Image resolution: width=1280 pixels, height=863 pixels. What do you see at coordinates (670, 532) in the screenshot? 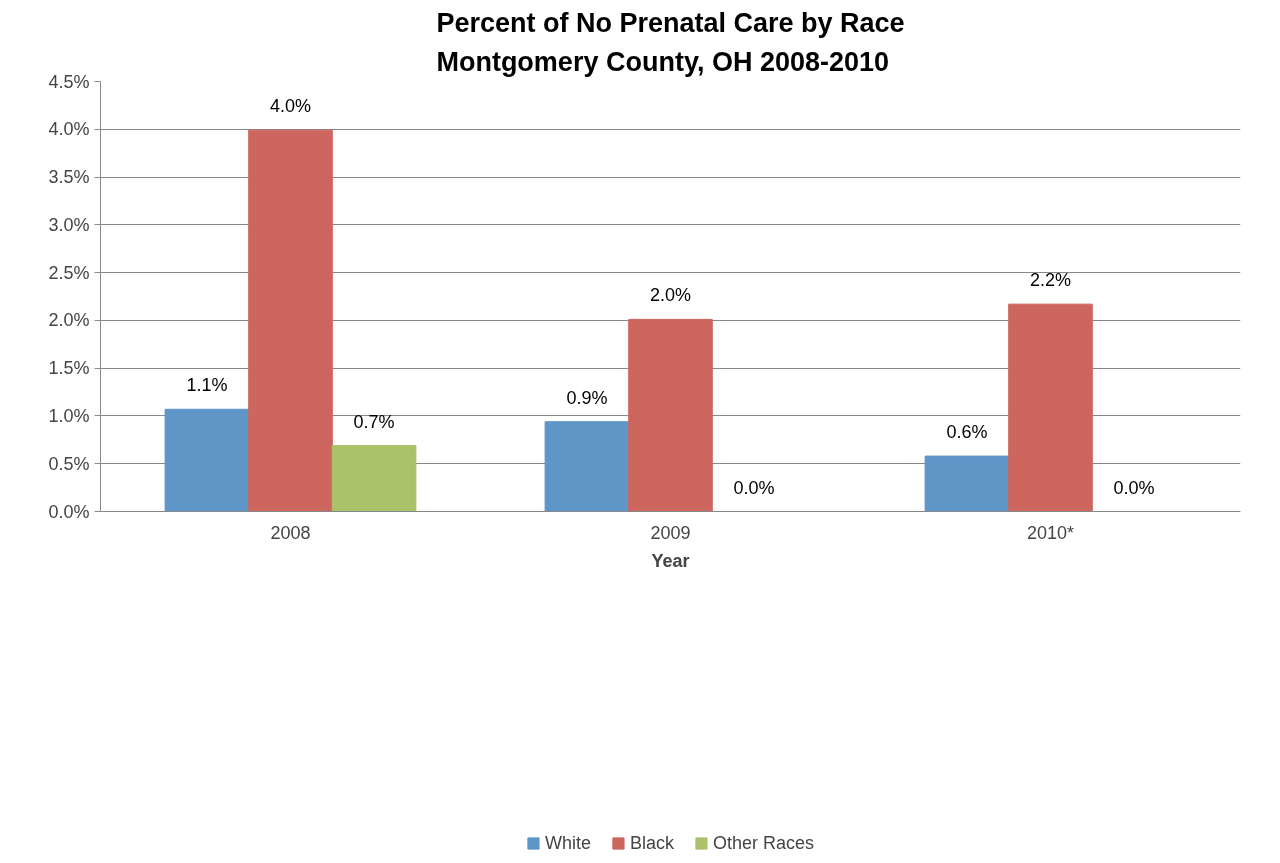
I see `x-tick-label: 2009` at bounding box center [670, 532].